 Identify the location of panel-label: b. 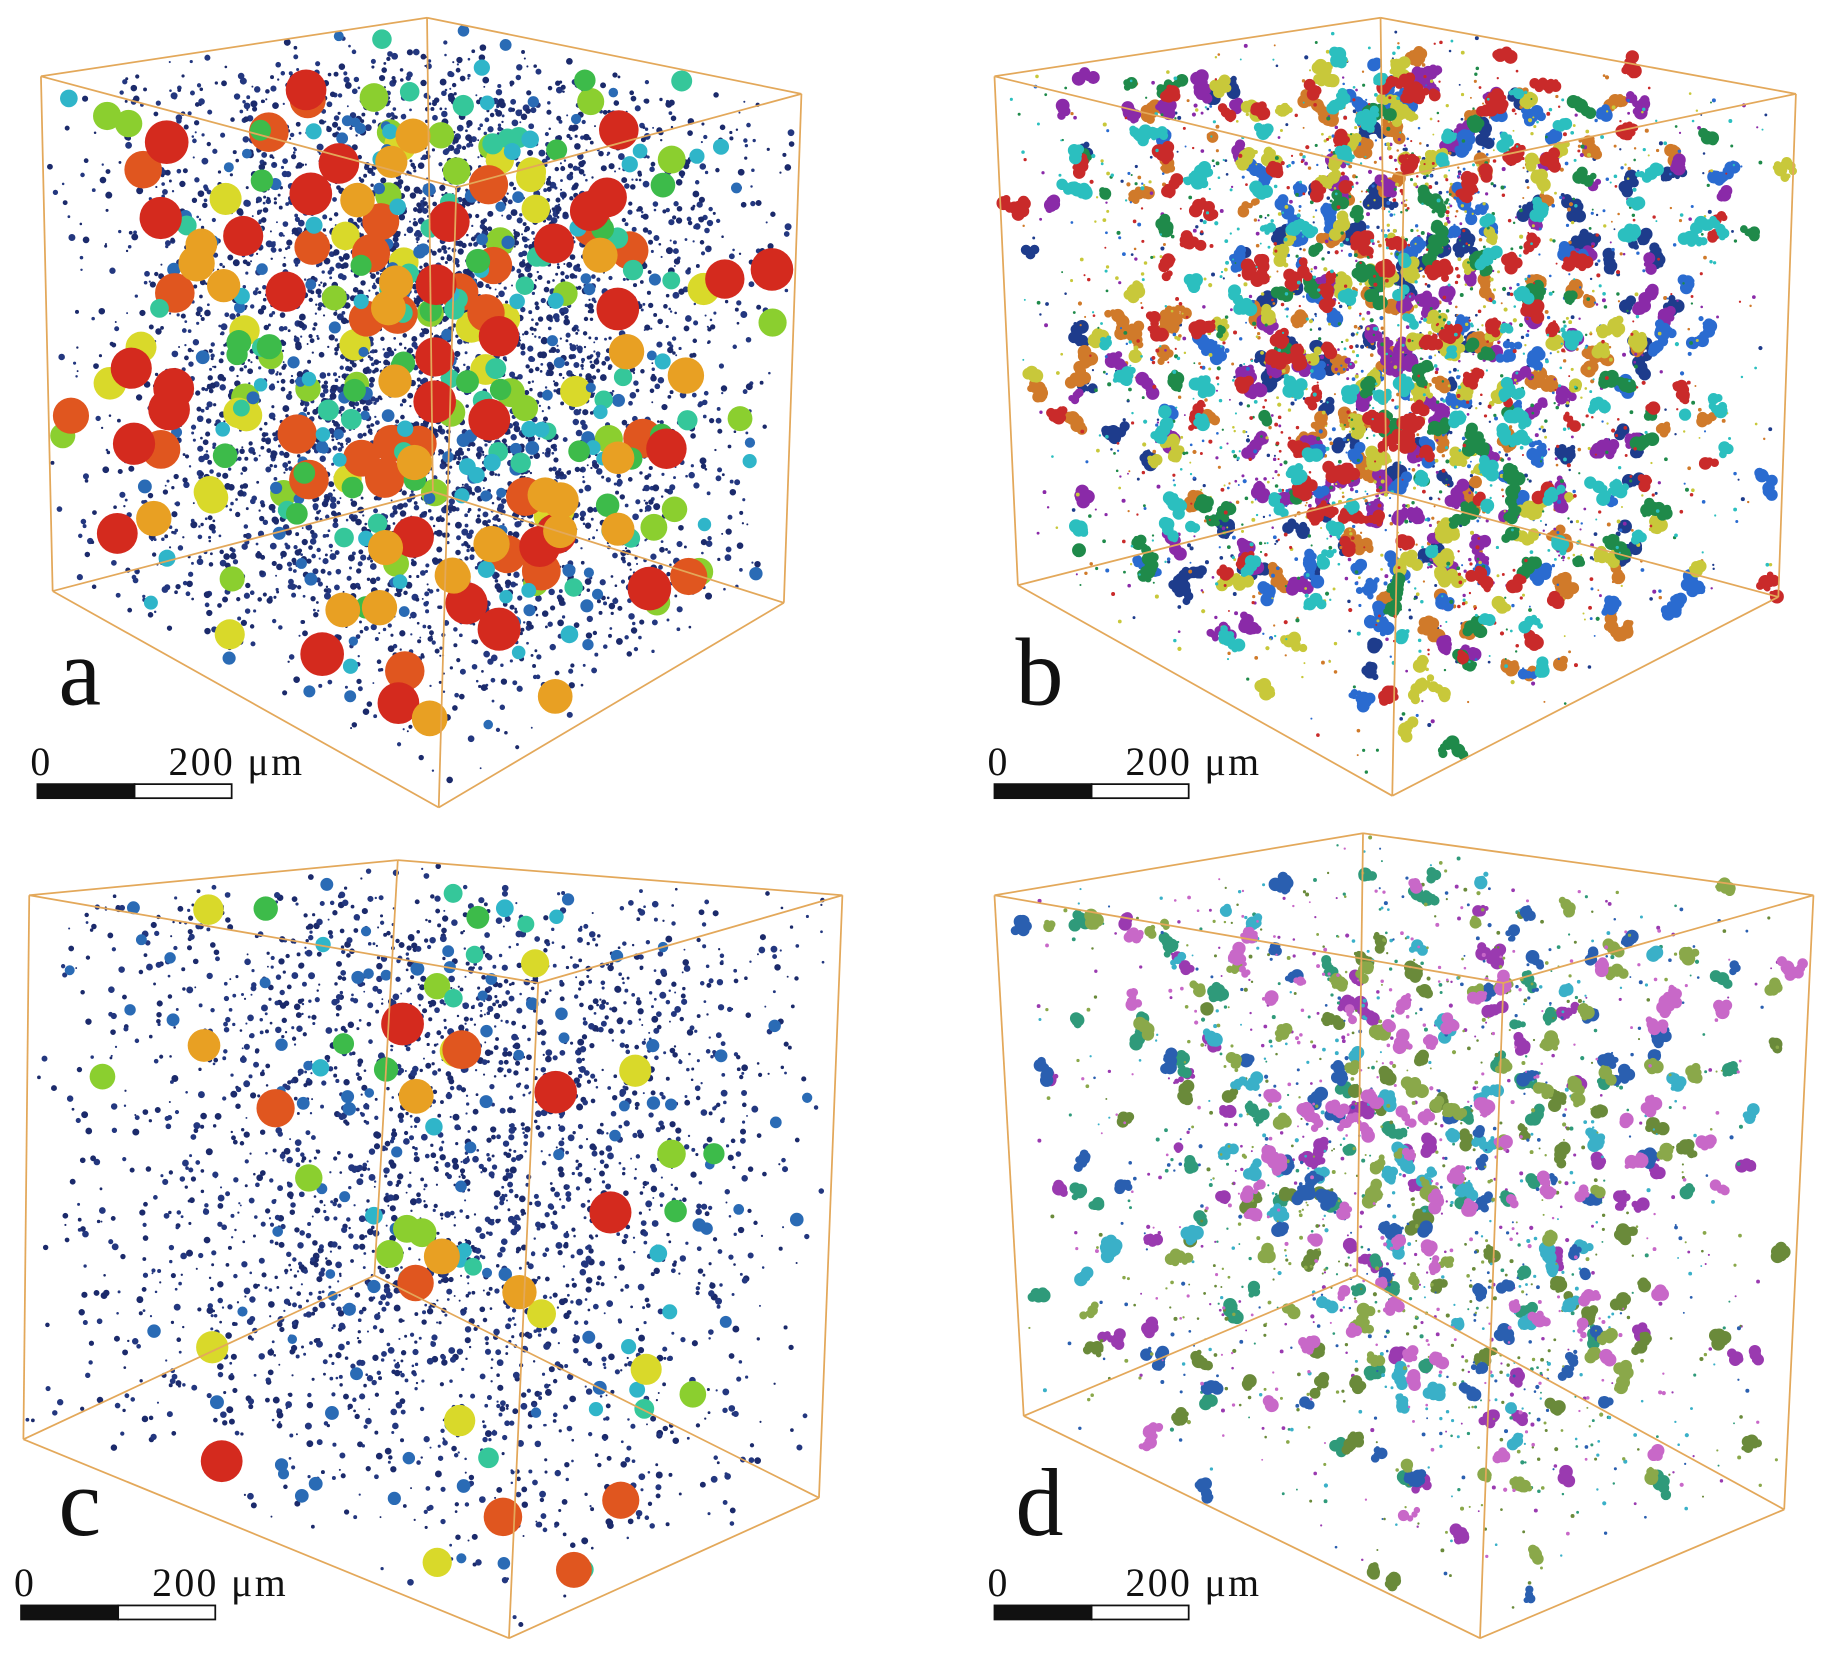
(1040, 673).